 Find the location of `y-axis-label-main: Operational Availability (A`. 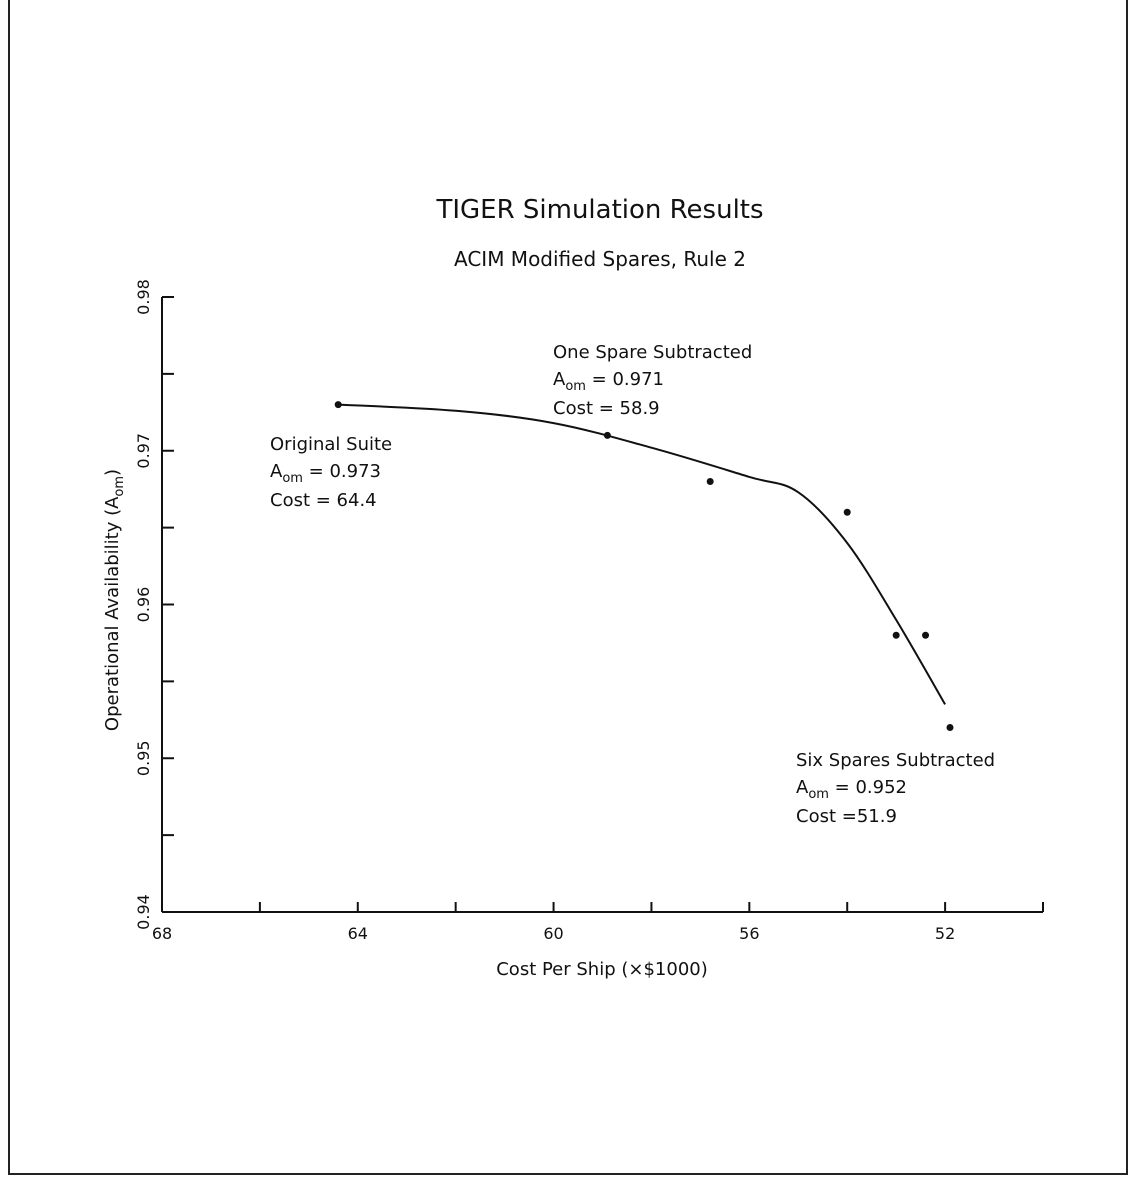

y-axis-label-main: Operational Availability (A is located at coordinates (112, 613).